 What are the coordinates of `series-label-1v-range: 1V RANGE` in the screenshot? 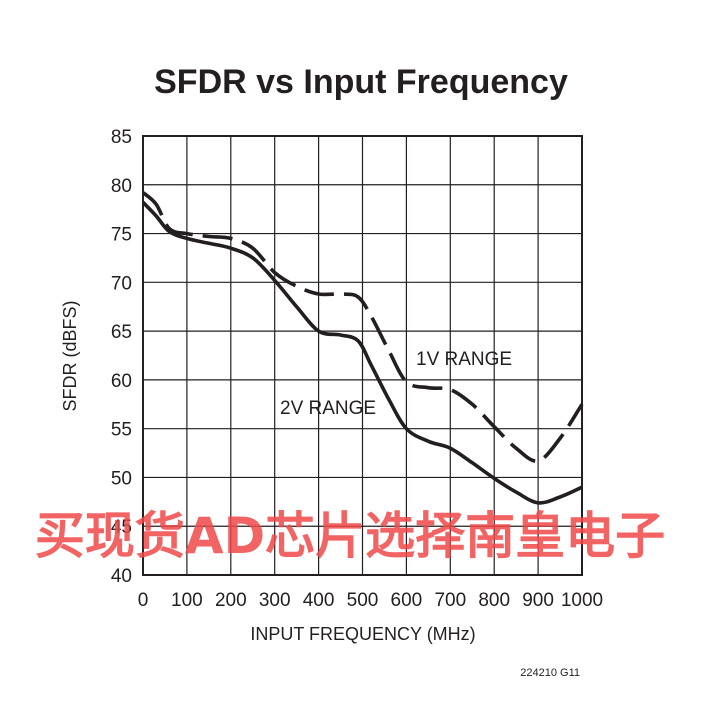 It's located at (464, 359).